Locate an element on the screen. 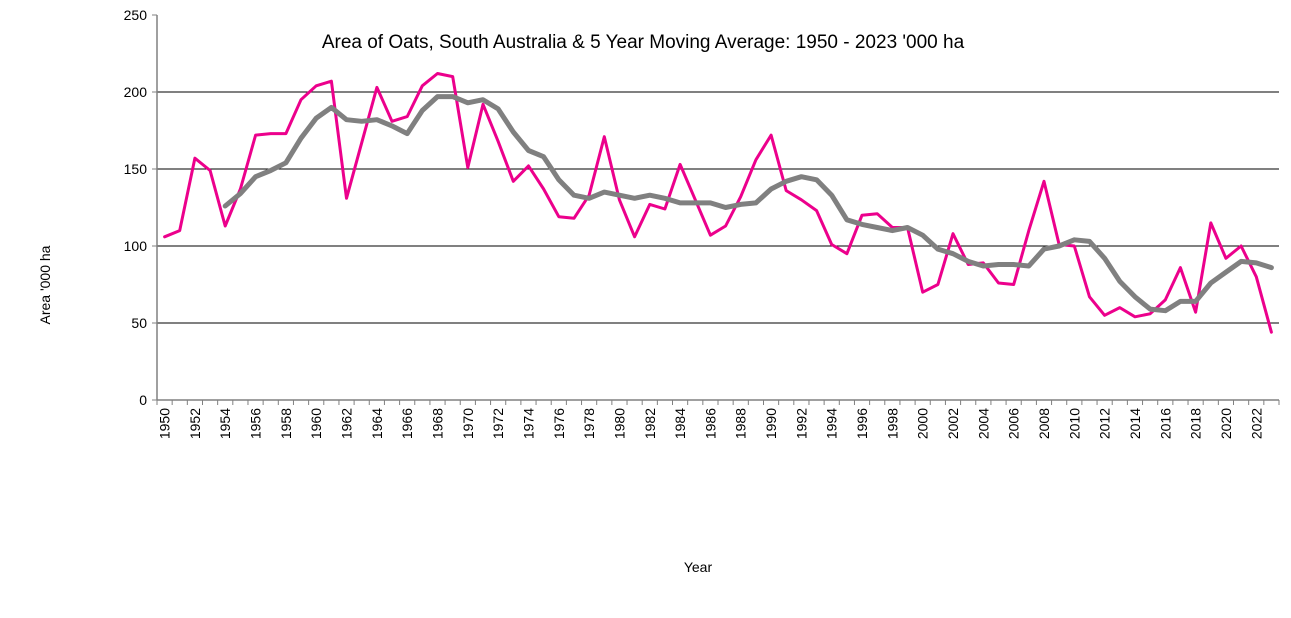 This screenshot has height=618, width=1291. x-tick-label: 1950 is located at coordinates (165, 423).